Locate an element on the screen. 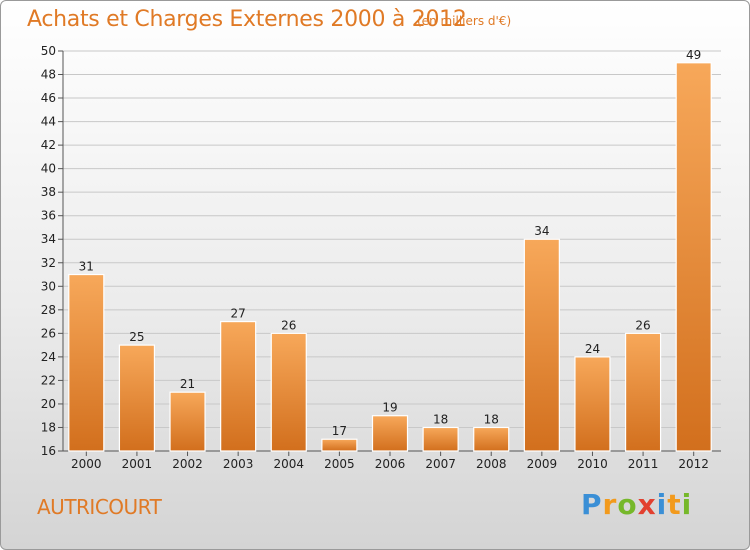 The width and height of the screenshot is (750, 550). y-tick-label: 50 is located at coordinates (48, 51).